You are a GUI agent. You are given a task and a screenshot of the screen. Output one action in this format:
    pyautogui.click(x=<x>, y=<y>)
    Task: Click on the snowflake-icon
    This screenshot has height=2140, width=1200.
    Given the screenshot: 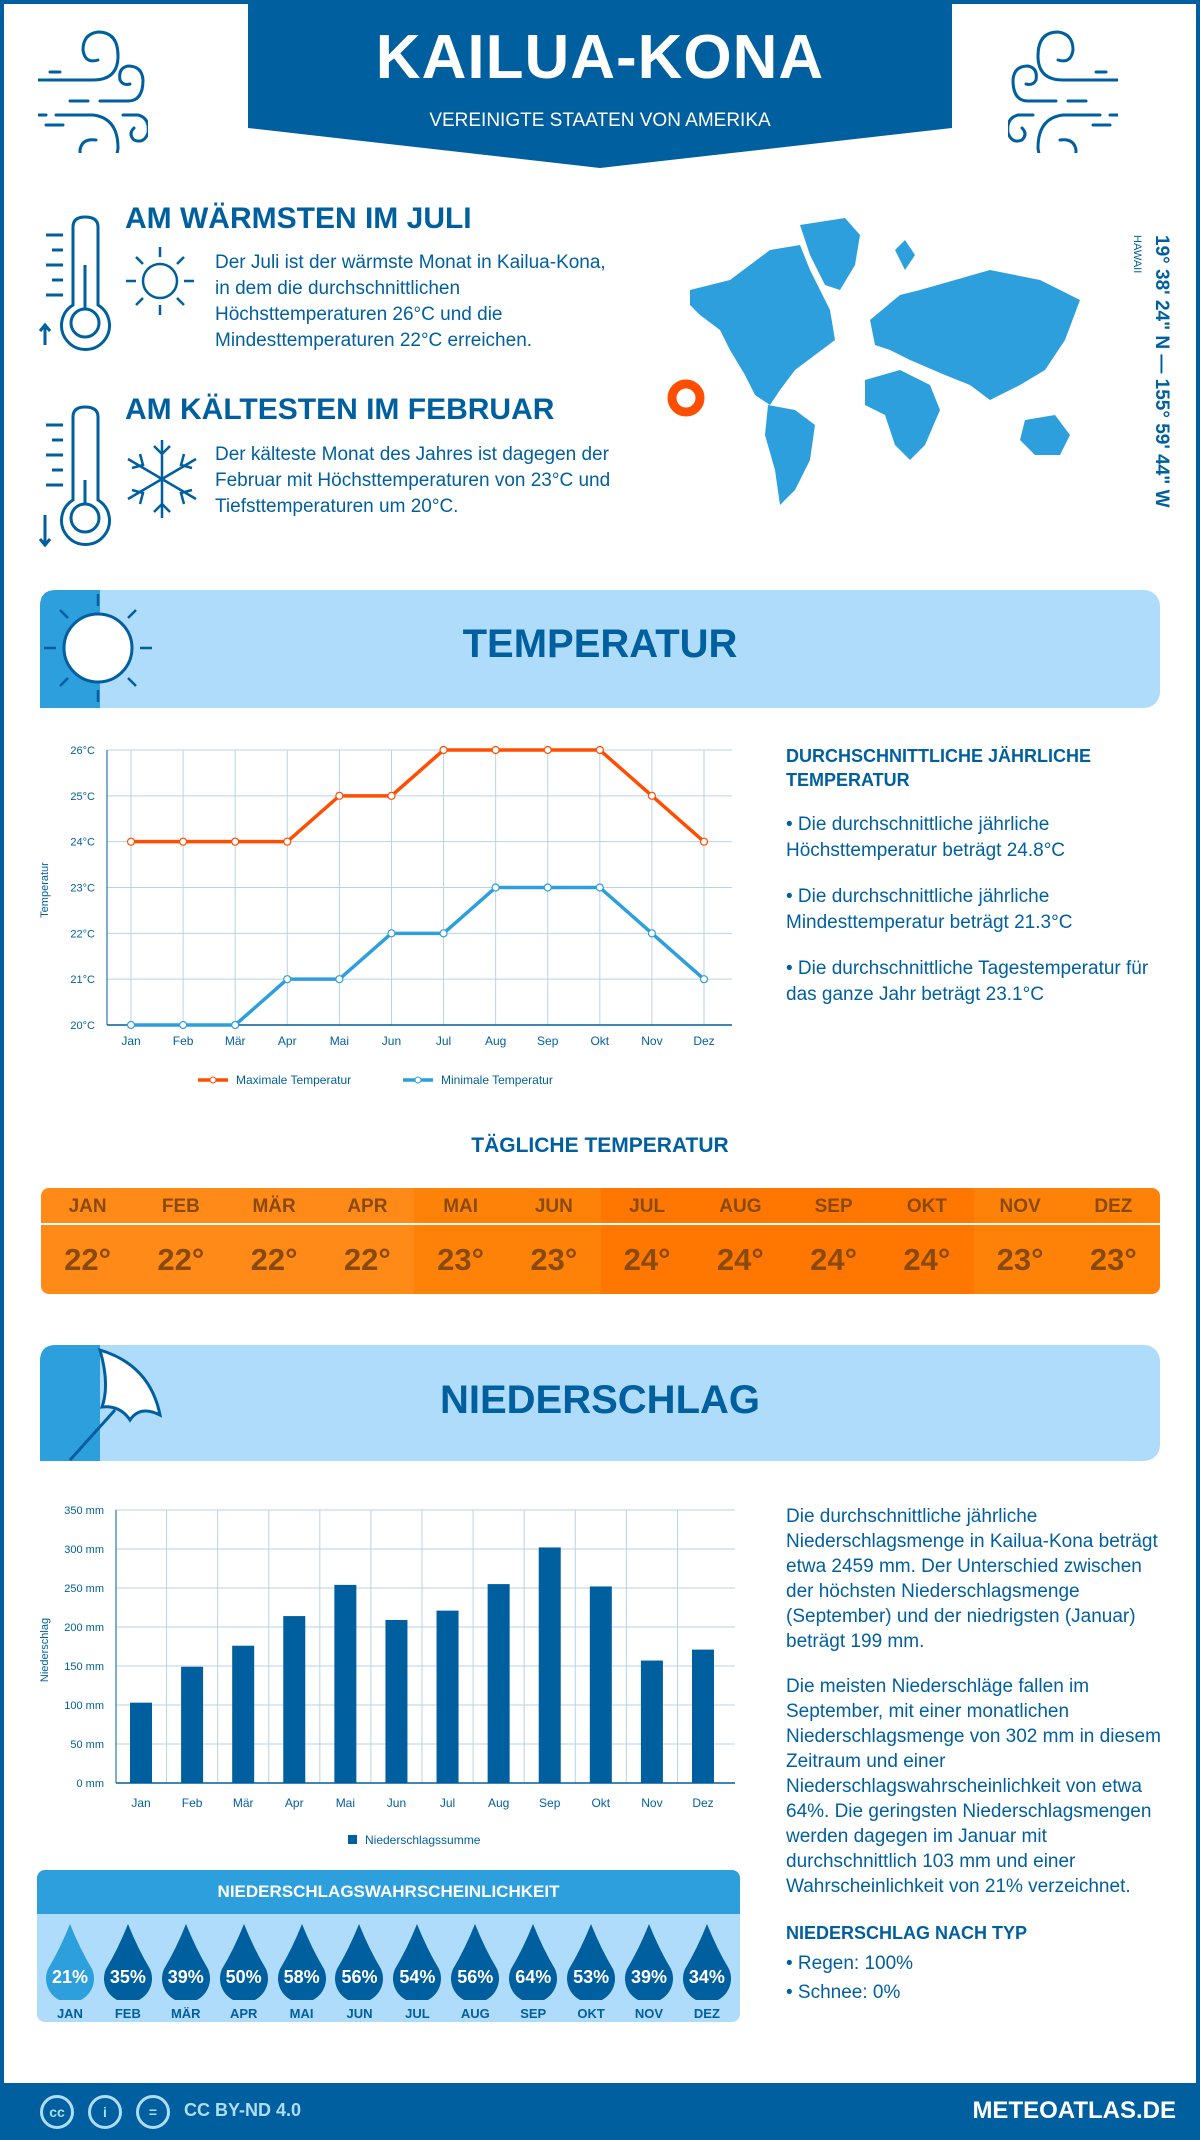 What is the action you would take?
    pyautogui.click(x=162, y=479)
    